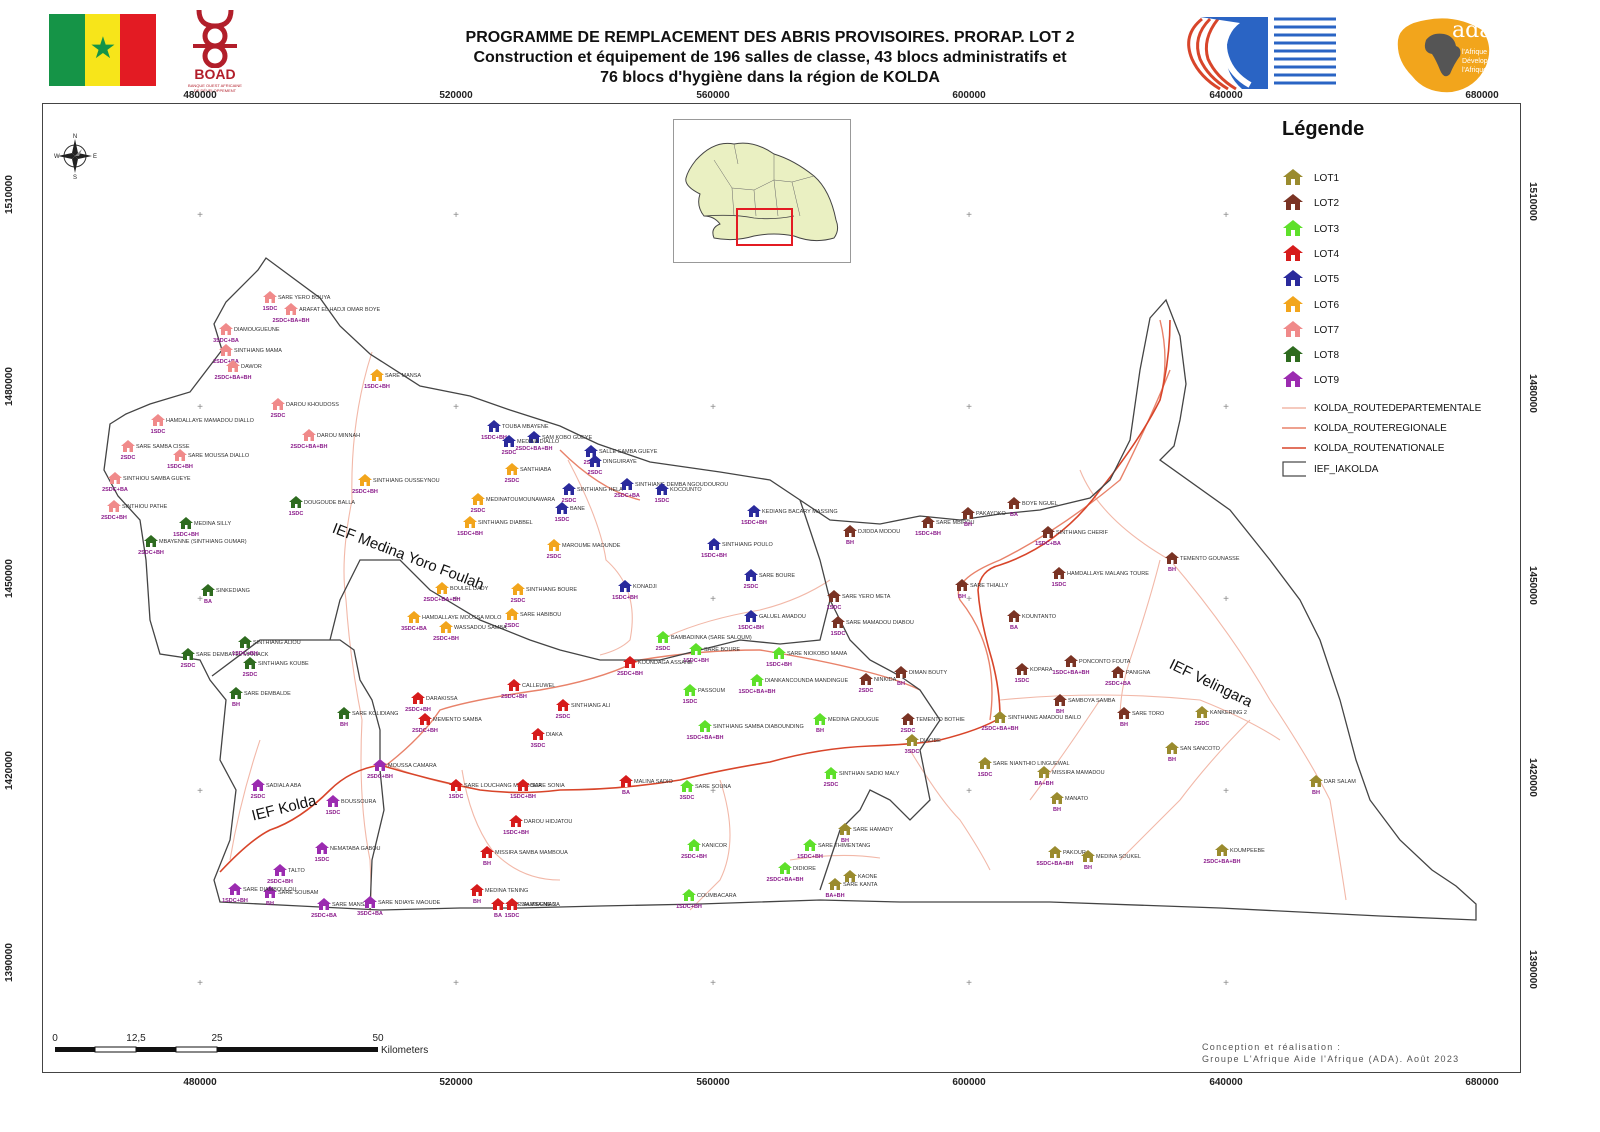  Describe the element at coordinates (355, 849) in the screenshot. I see `site-name: NEMATABA GABOU` at that location.